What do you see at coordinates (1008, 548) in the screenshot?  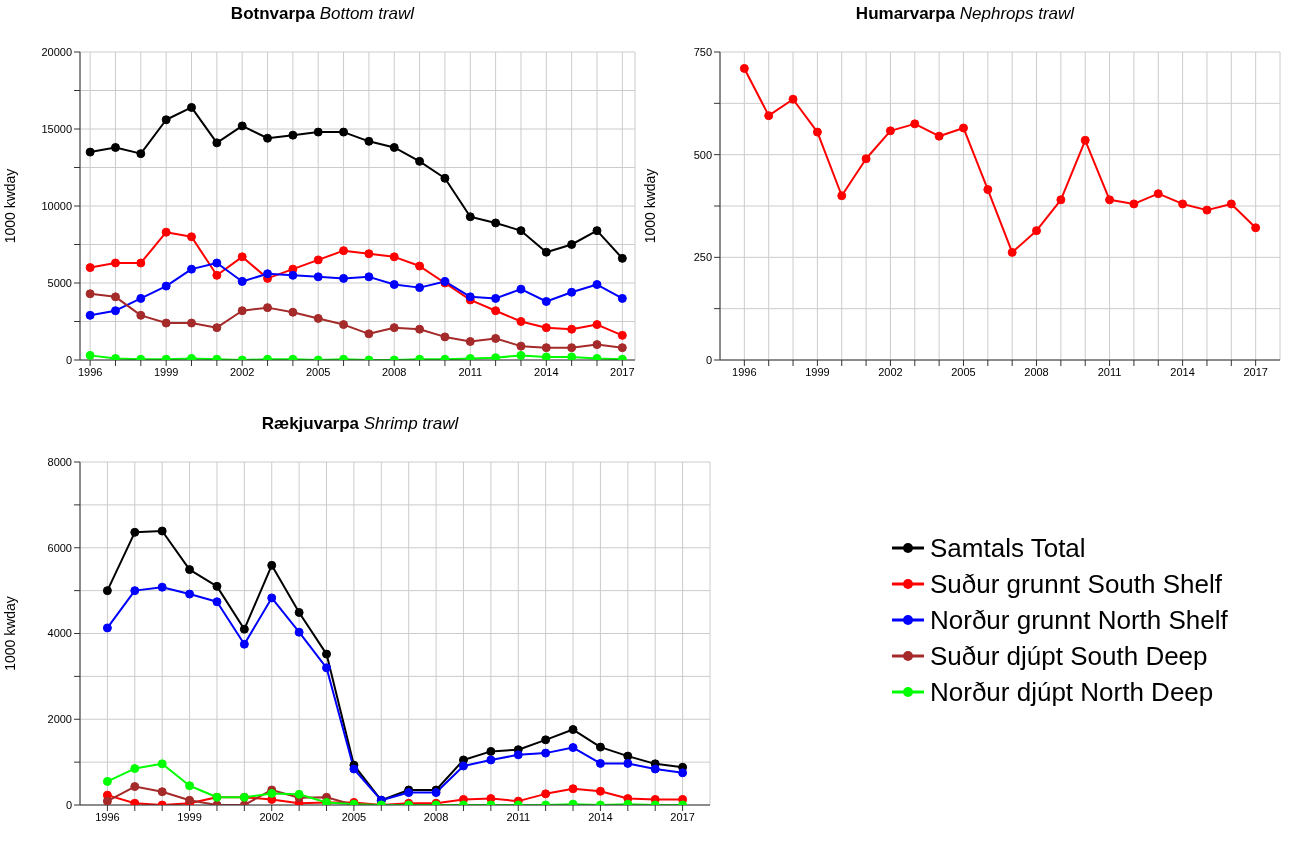 I see `legend-label: Samtals Total` at bounding box center [1008, 548].